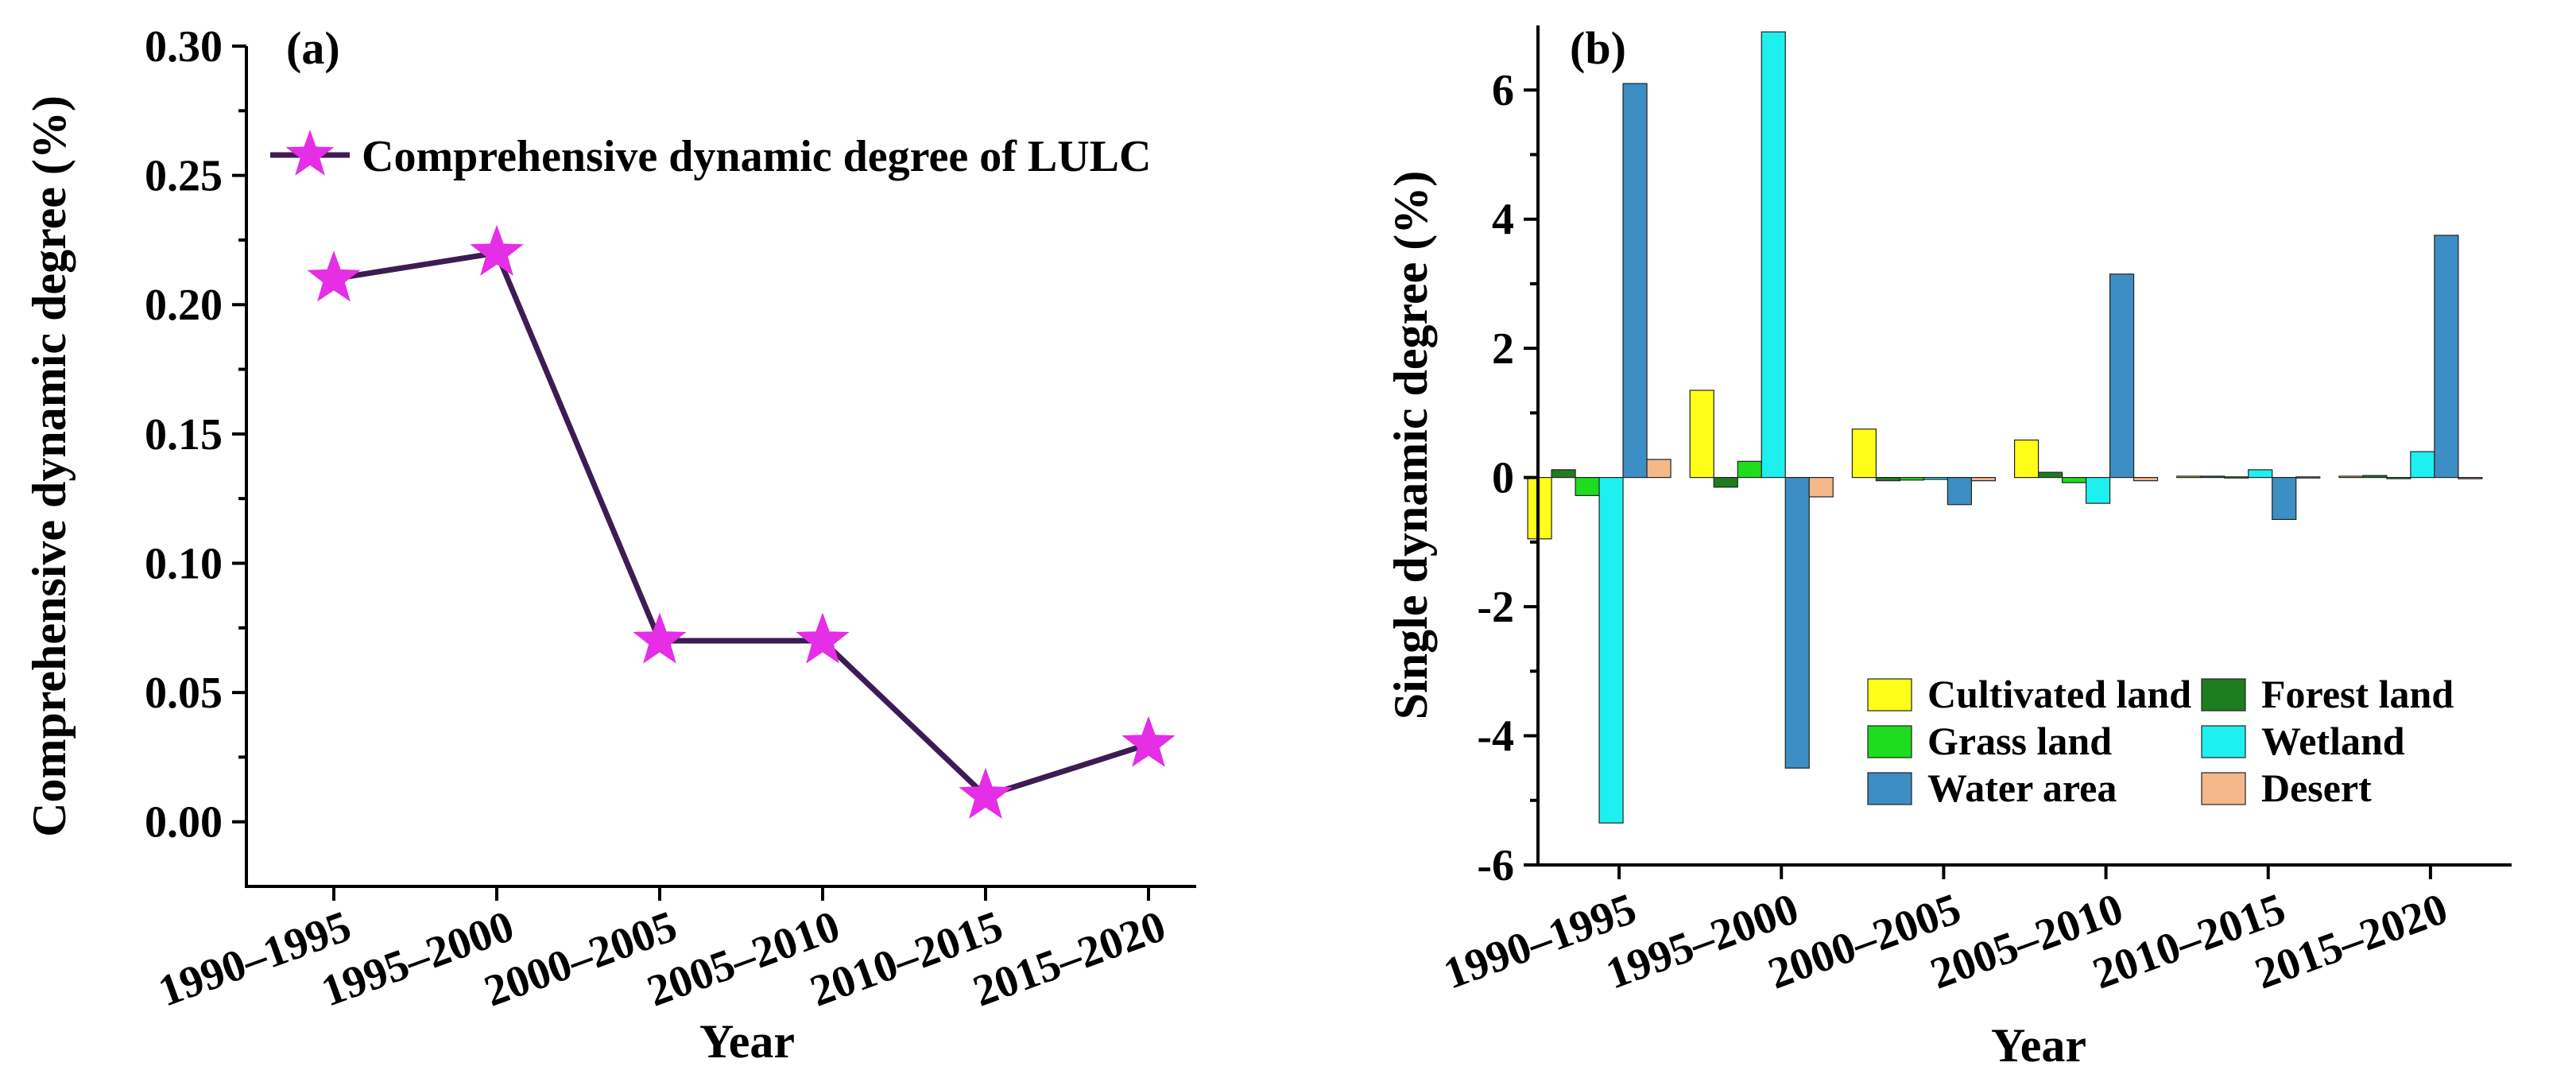 The width and height of the screenshot is (2576, 1078). What do you see at coordinates (1503, 349) in the screenshot?
I see `y-tick-label: 2` at bounding box center [1503, 349].